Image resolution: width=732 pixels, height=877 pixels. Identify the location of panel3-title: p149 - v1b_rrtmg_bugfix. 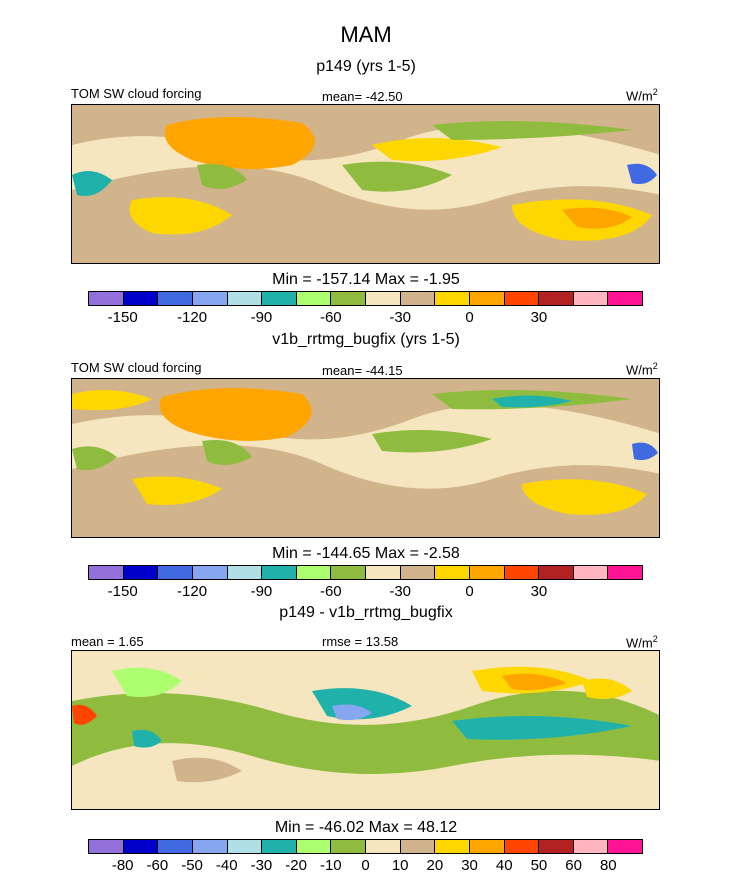
(366, 612).